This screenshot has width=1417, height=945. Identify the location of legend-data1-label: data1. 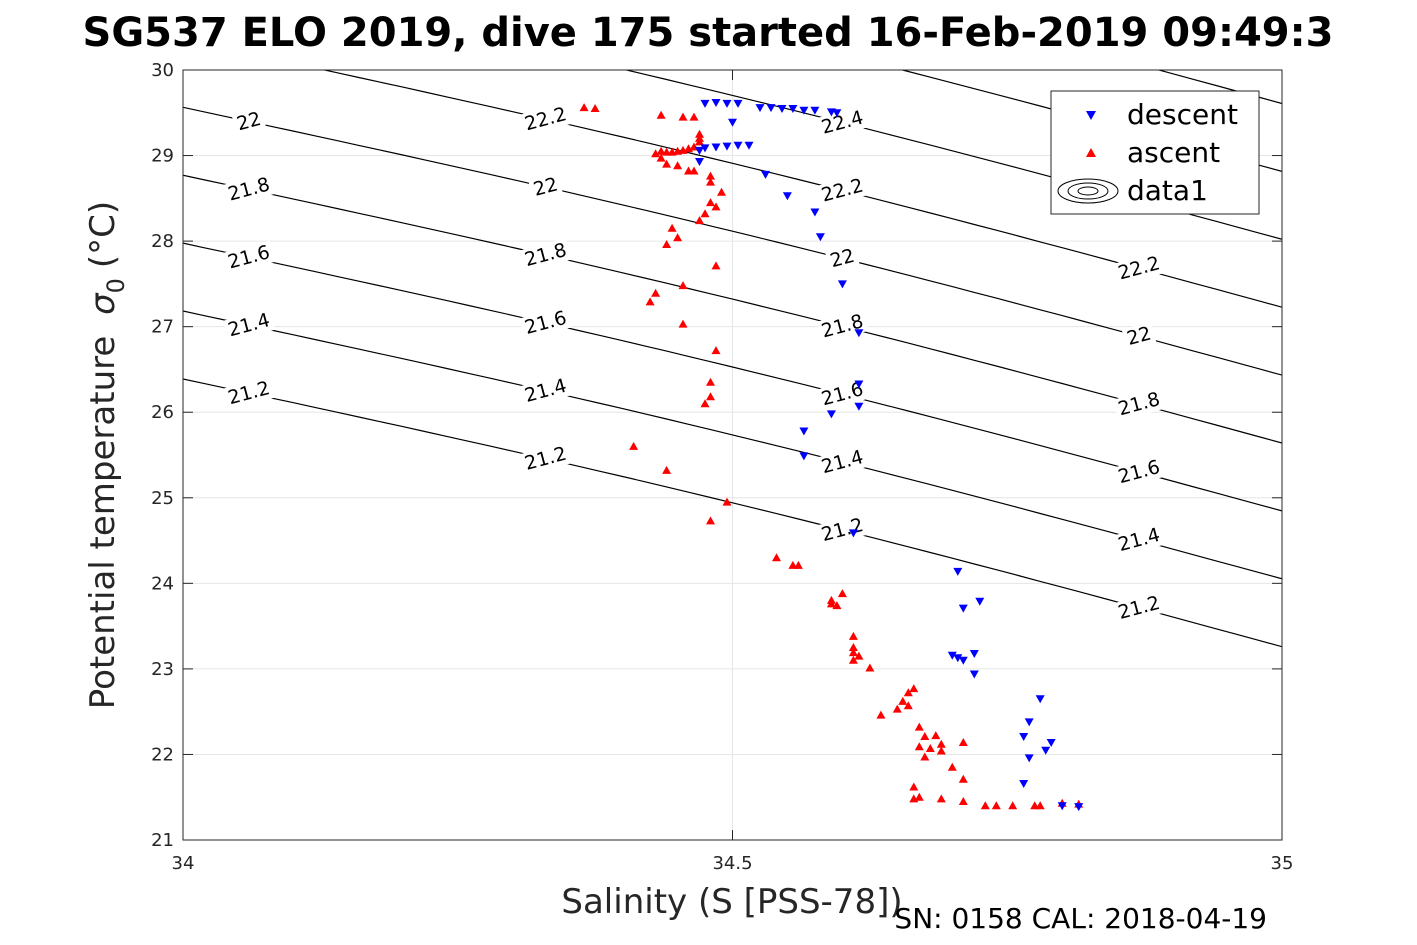
(1167, 190).